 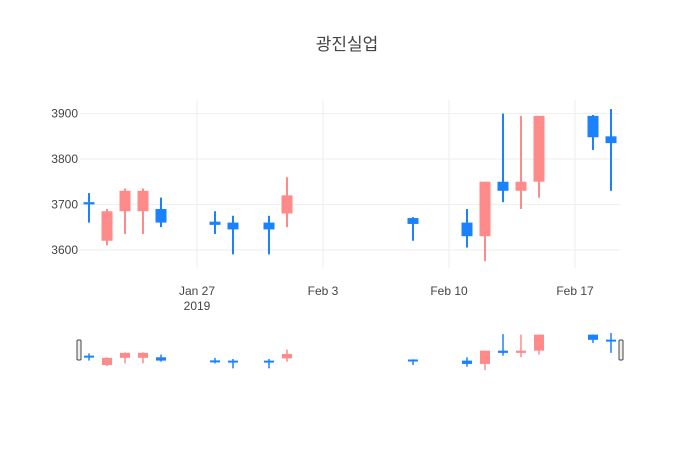 What do you see at coordinates (79, 350) in the screenshot?
I see `range-slider-left-handle` at bounding box center [79, 350].